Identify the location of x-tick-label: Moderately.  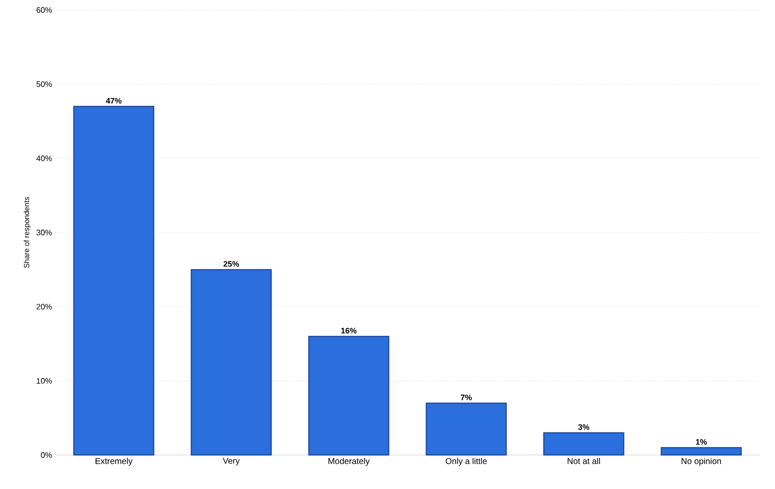
(349, 462).